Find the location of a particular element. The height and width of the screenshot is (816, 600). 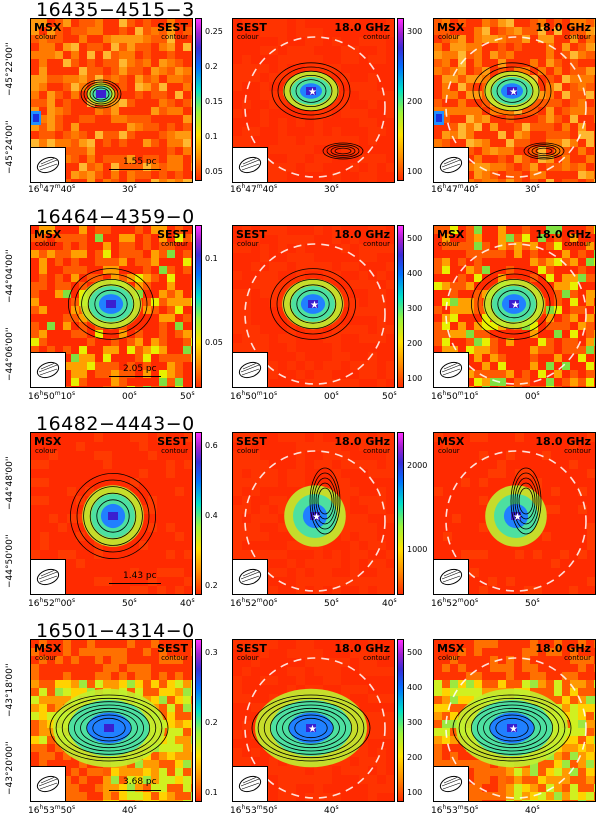

colorbar-tick-label: 0.4 is located at coordinates (211, 515).